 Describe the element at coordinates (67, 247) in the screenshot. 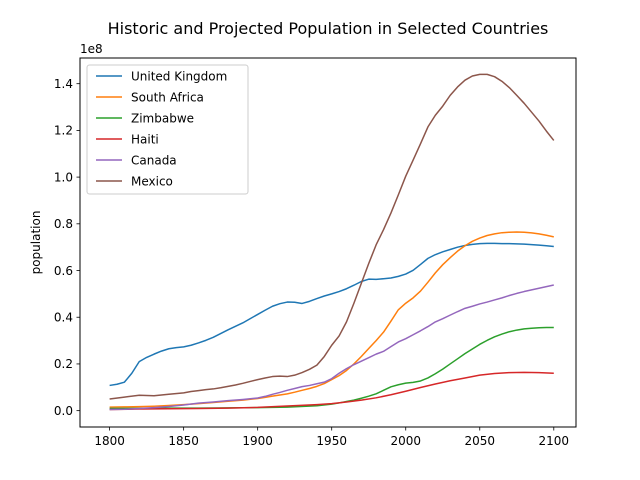

I see `y-axis: 0.0 0.2 0.4 0.6 0.8 1.0 1.2 1.4` at that location.